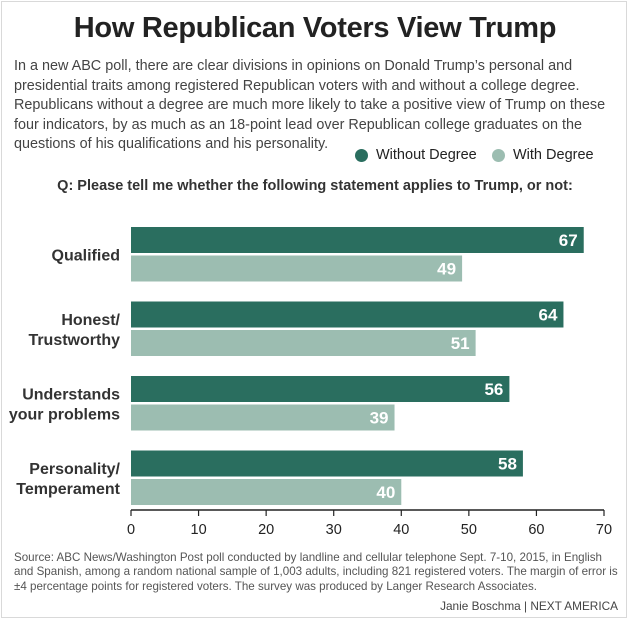  I want to click on category-label: Honest/, so click(90, 320).